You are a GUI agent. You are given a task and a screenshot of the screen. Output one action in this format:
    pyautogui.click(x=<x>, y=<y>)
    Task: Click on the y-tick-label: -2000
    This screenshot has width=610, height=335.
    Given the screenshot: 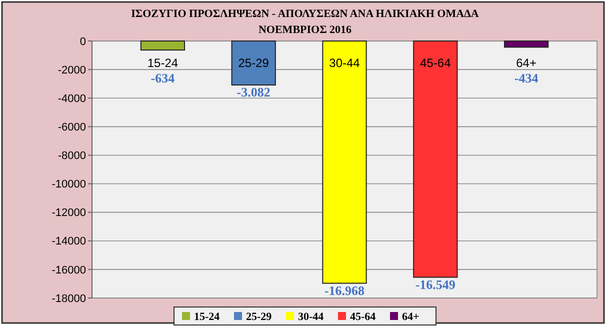 What is the action you would take?
    pyautogui.click(x=72, y=70)
    